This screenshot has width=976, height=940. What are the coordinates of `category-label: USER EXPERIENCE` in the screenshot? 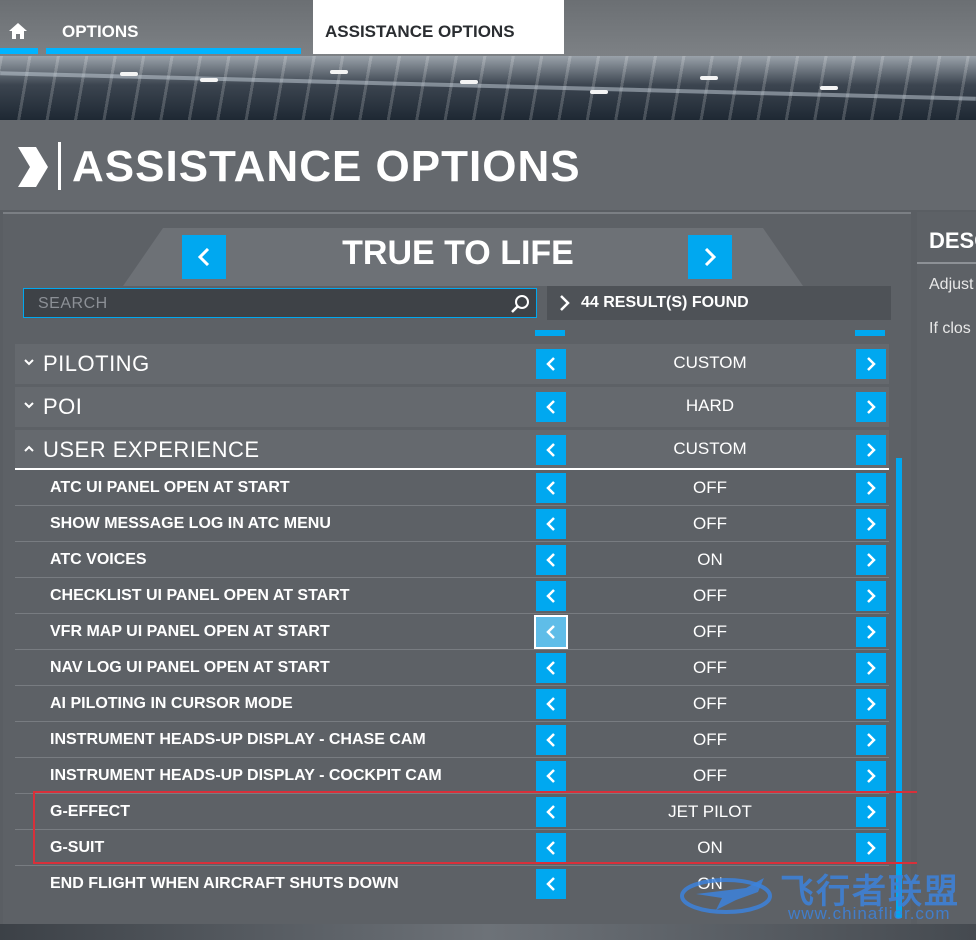 It's located at (151, 449).